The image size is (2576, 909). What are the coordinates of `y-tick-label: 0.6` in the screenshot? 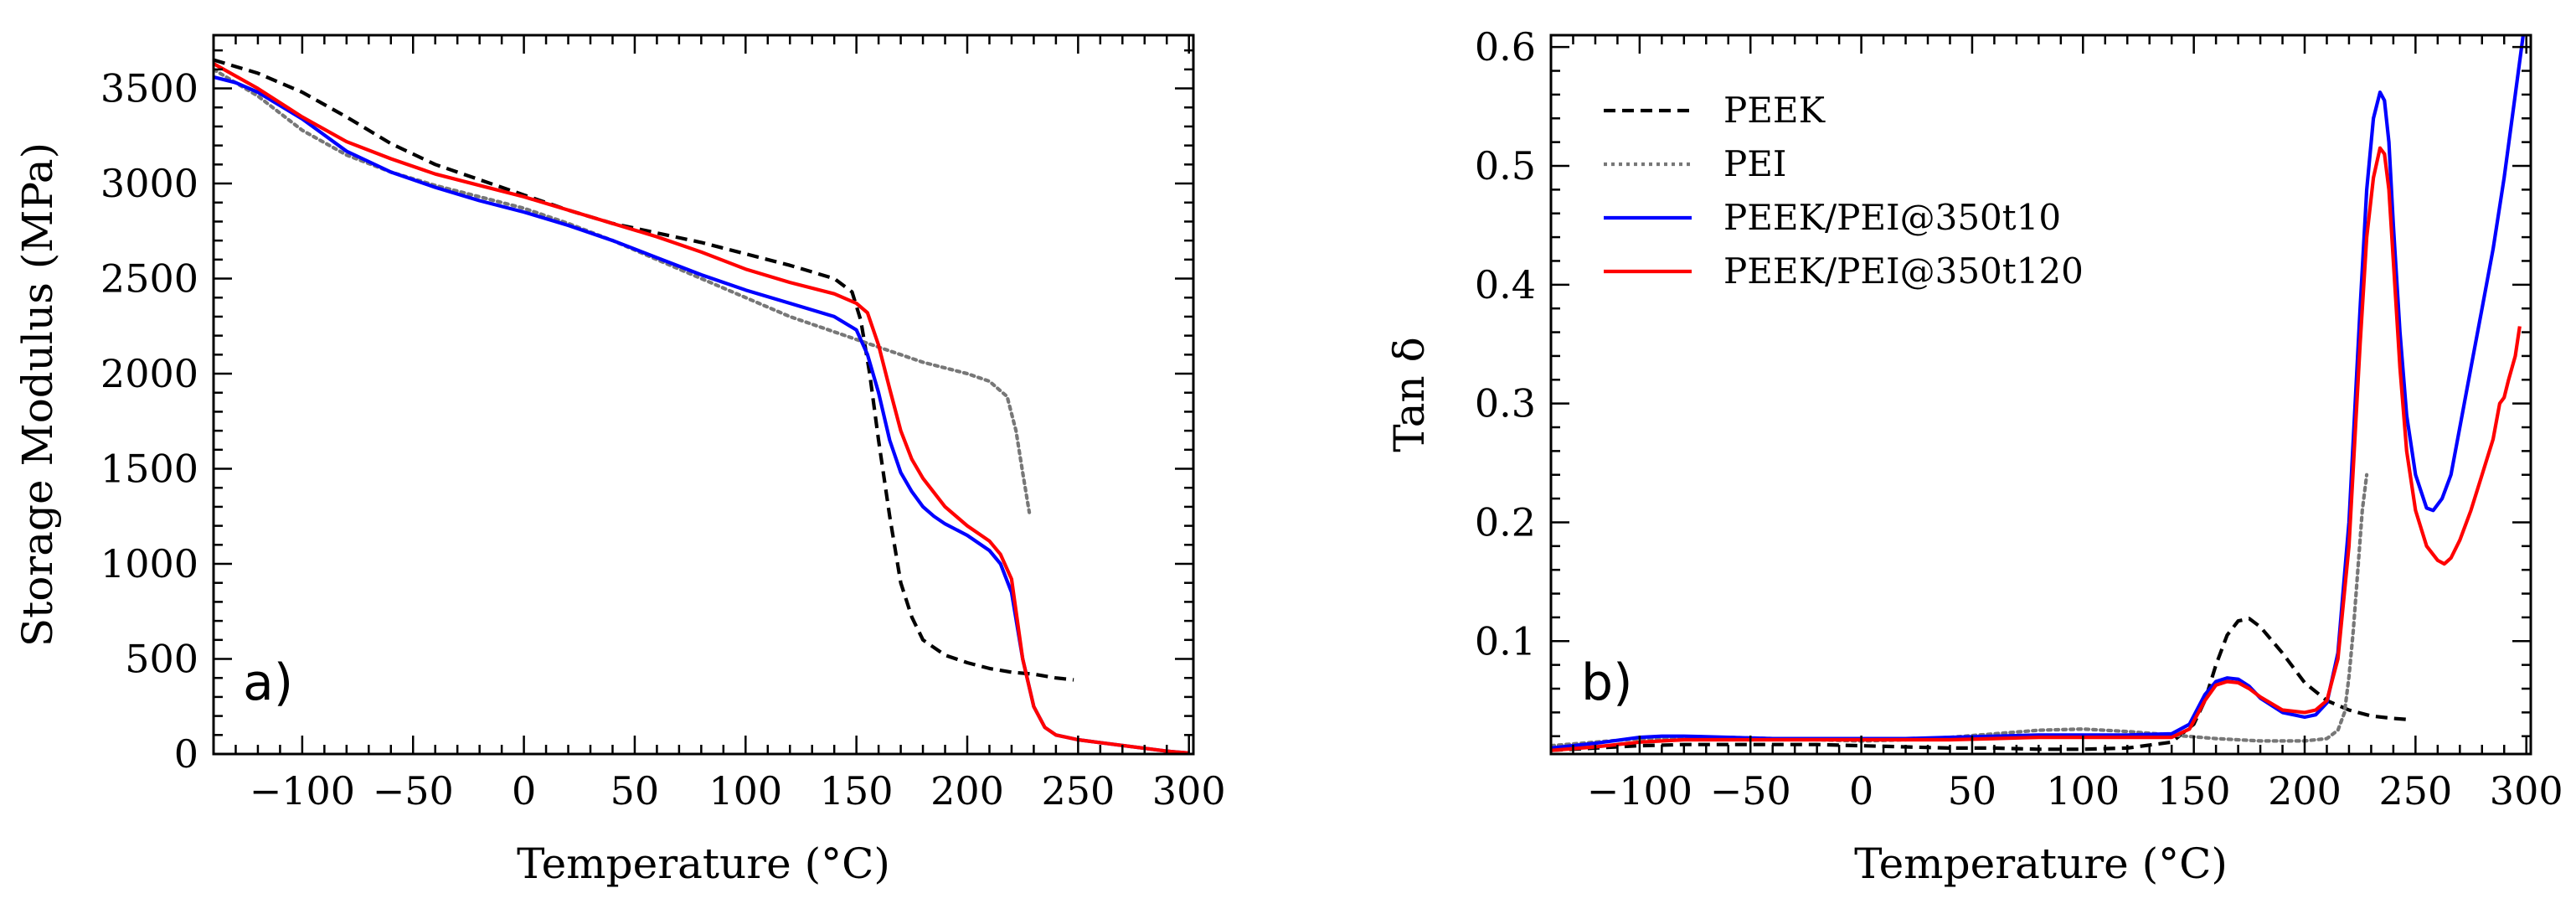 It's located at (1505, 47).